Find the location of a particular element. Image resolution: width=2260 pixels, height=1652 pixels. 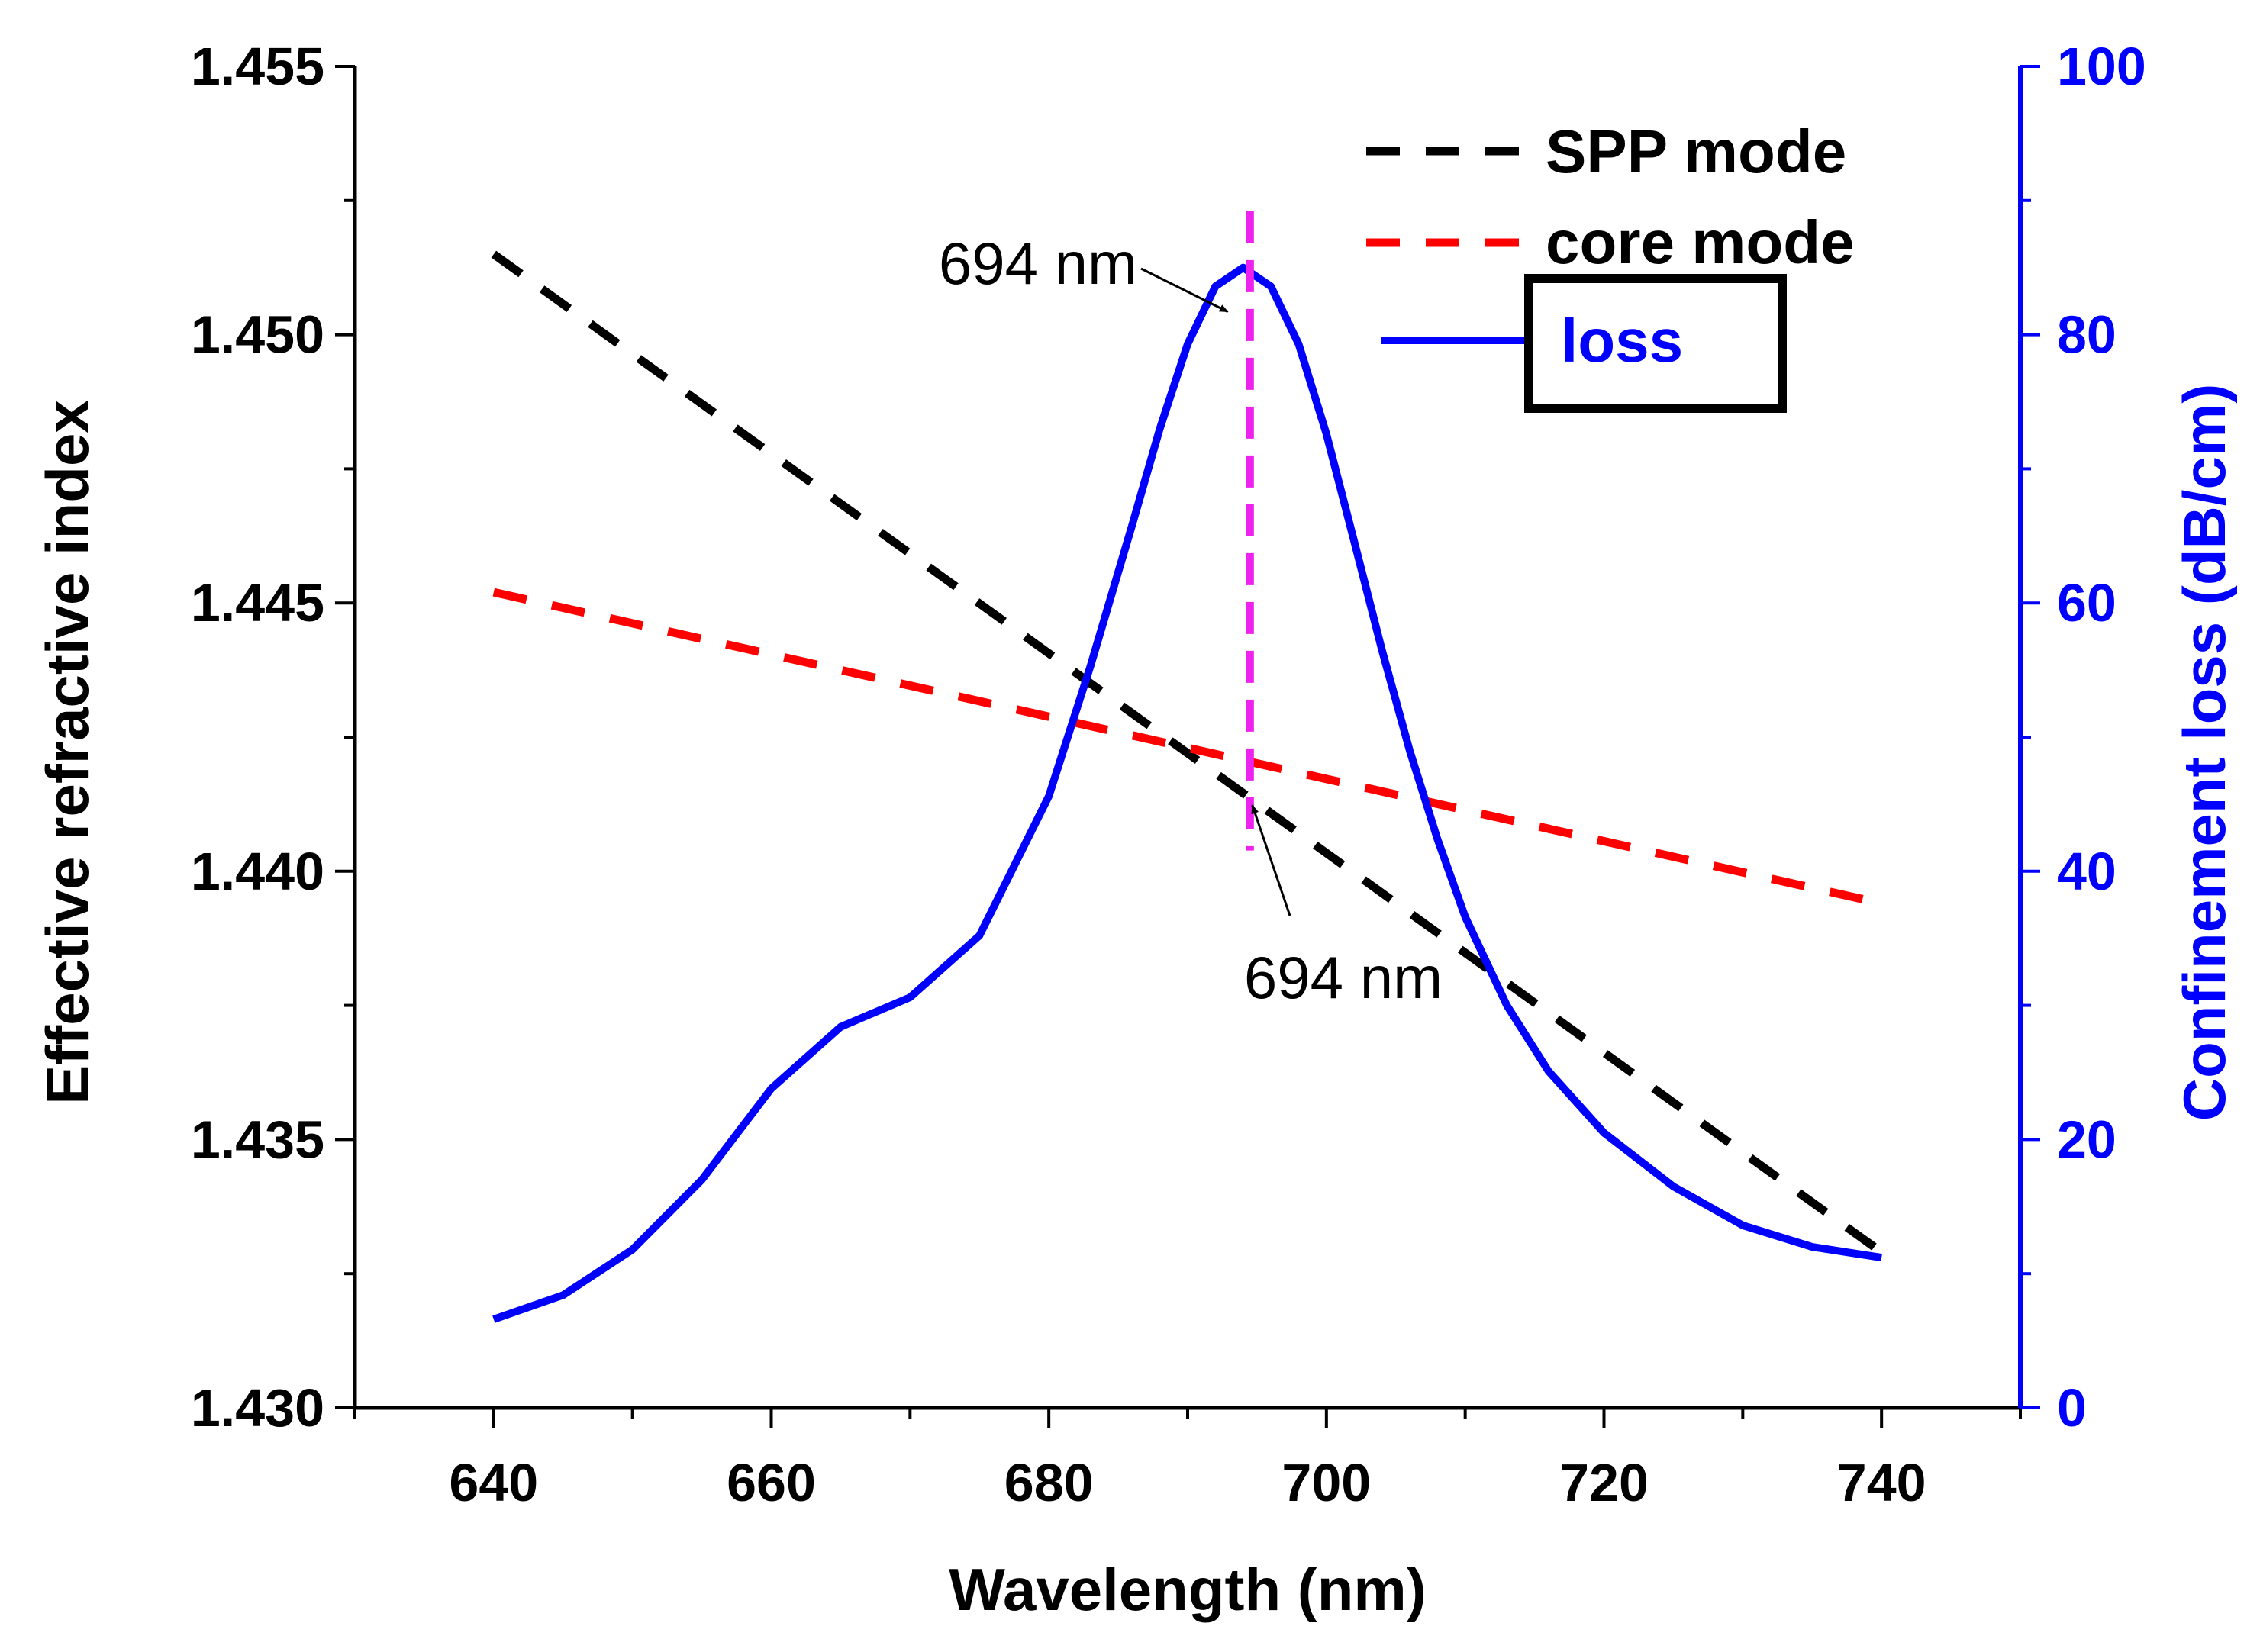

y-left-tick-label: 1.455 is located at coordinates (257, 66).